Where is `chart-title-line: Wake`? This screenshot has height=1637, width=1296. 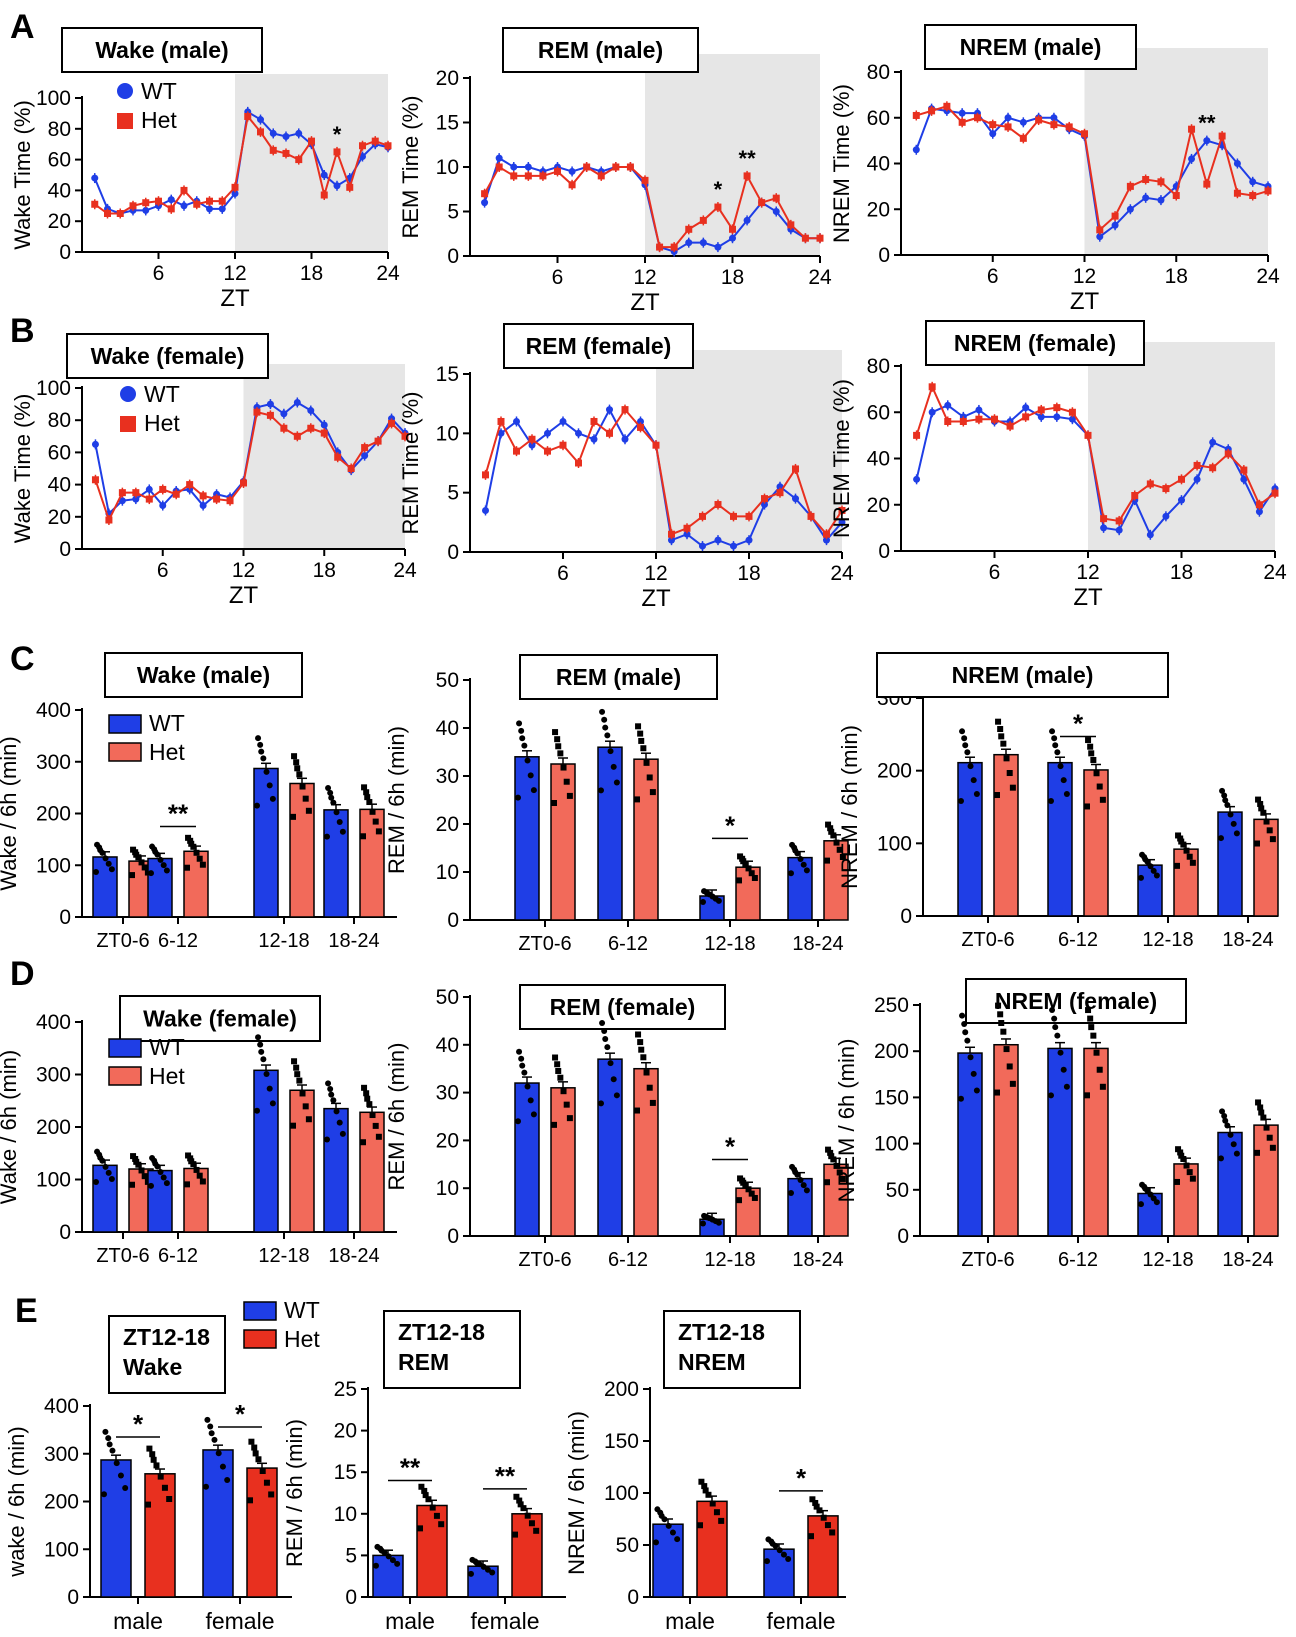
chart-title-line: Wake is located at coordinates (152, 1367).